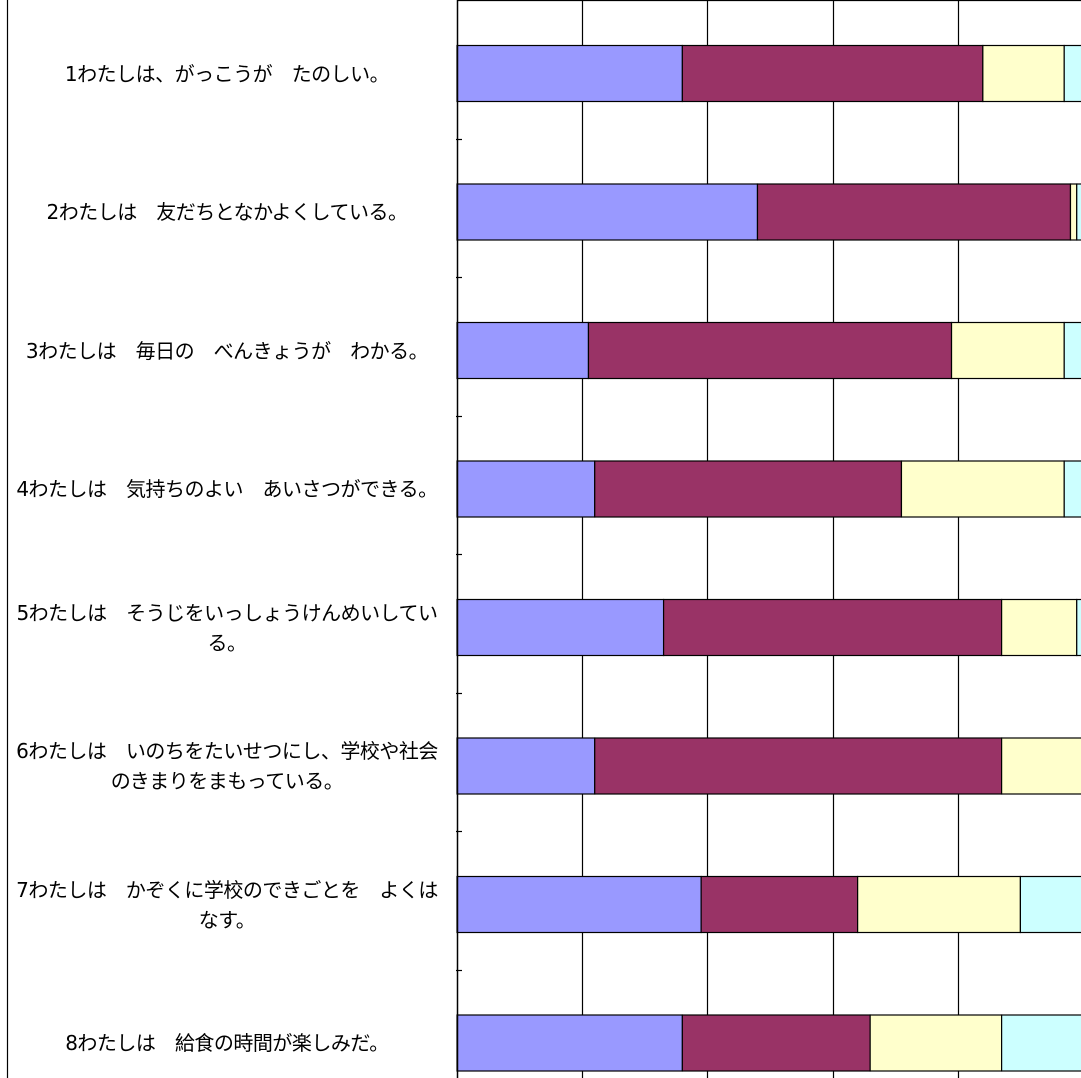 The width and height of the screenshot is (1081, 1078). What do you see at coordinates (227, 766) in the screenshot?
I see `category-label: 6わたしは いのちをたいせつにし、学校や社会のきまりをまもっている。` at bounding box center [227, 766].